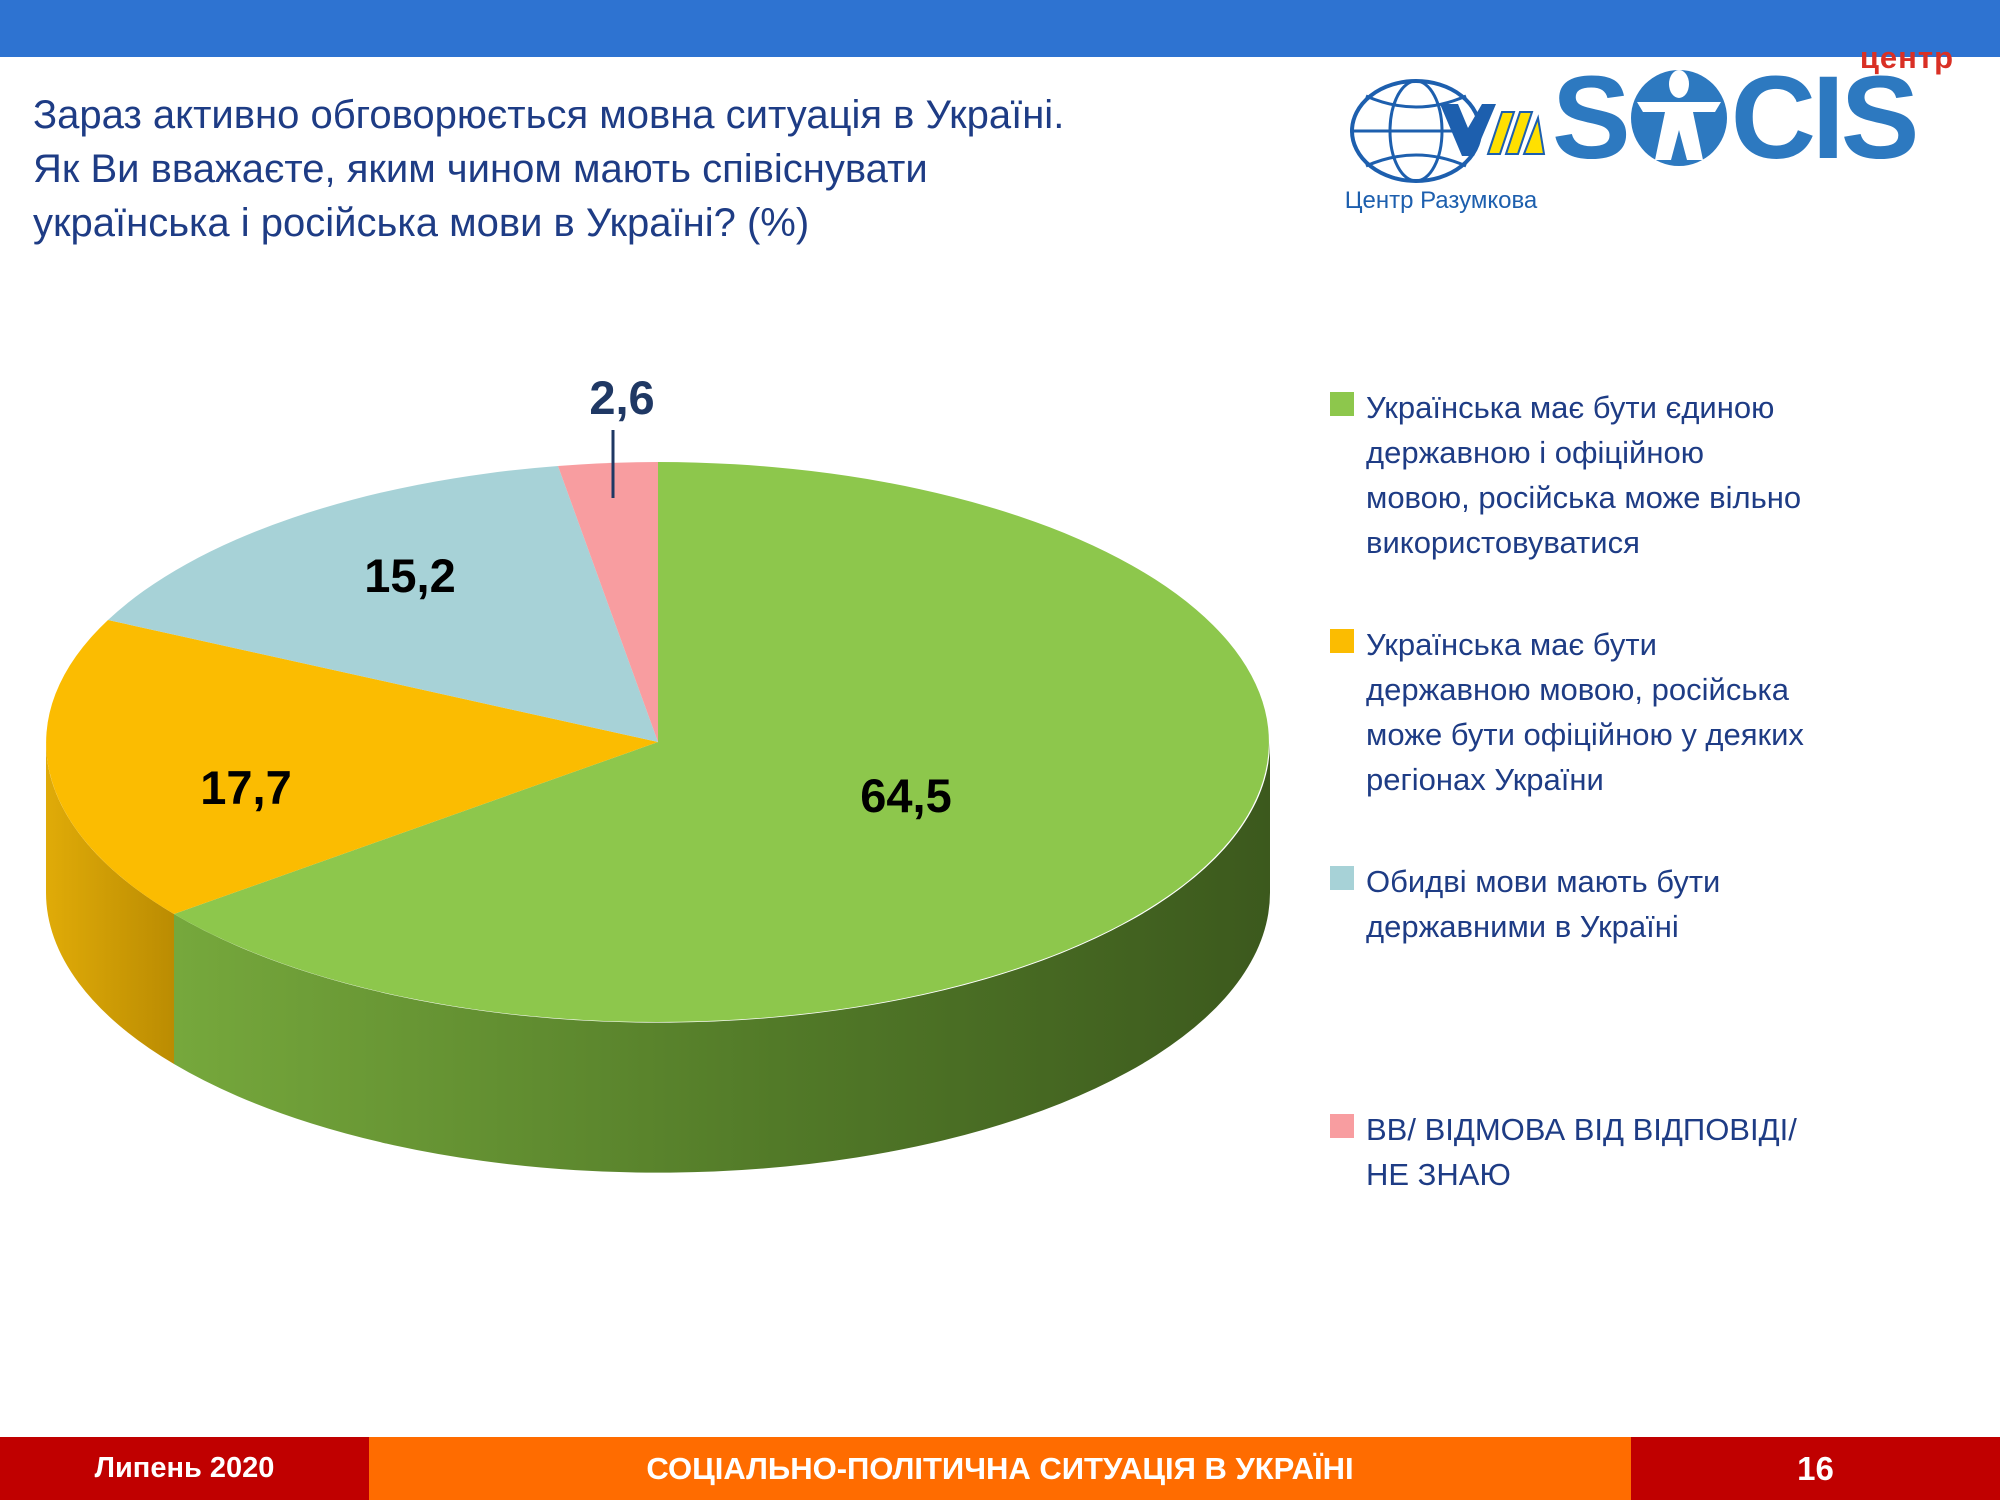  Describe the element at coordinates (1493, 130) in the screenshot. I see `razumkov-mark-icon` at that location.